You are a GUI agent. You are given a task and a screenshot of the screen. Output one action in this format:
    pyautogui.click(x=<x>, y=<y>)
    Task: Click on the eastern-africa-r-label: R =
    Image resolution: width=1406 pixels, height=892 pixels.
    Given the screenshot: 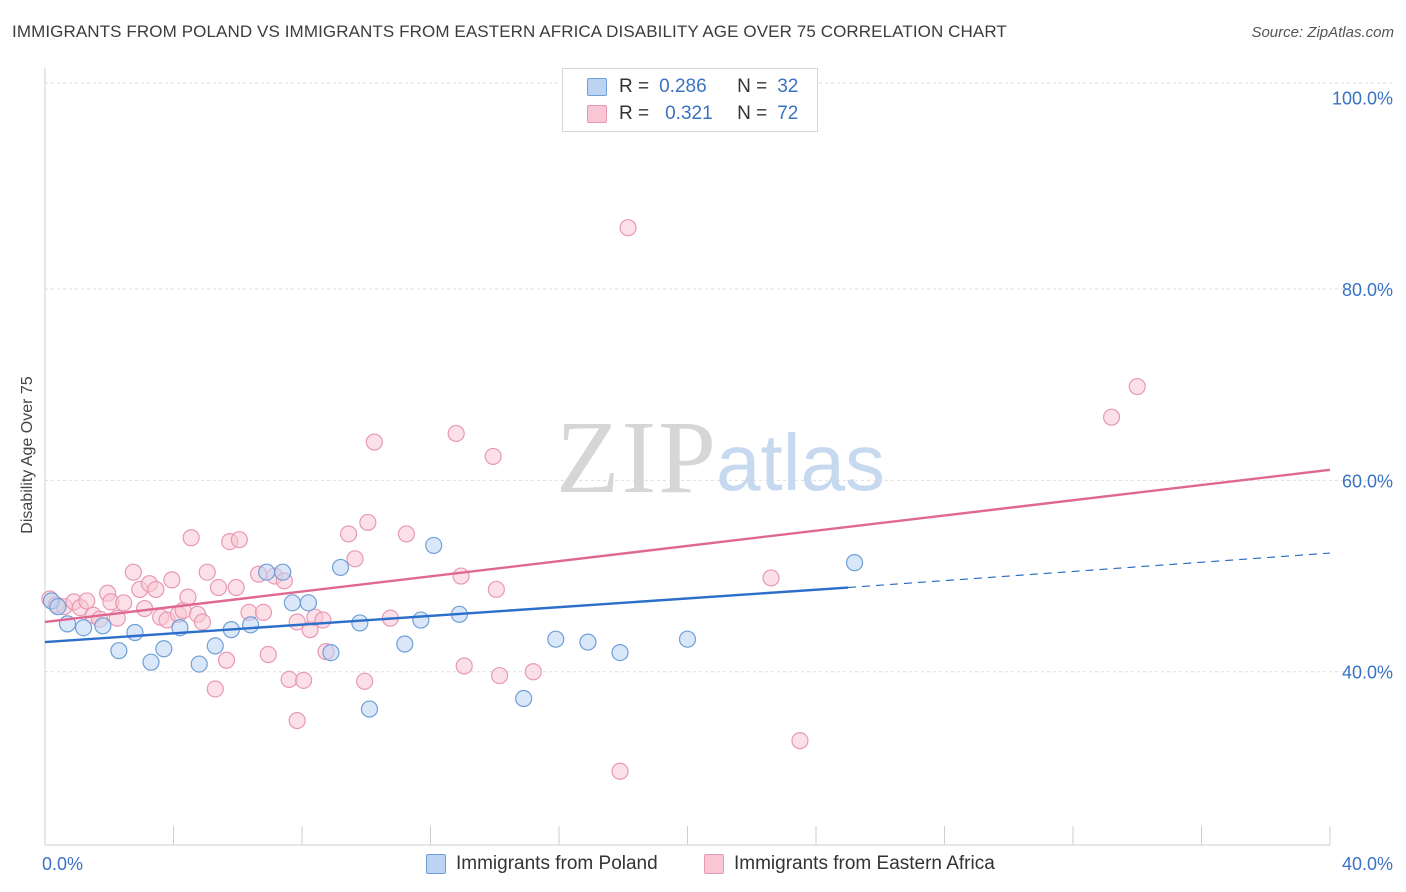 What is the action you would take?
    pyautogui.click(x=634, y=113)
    